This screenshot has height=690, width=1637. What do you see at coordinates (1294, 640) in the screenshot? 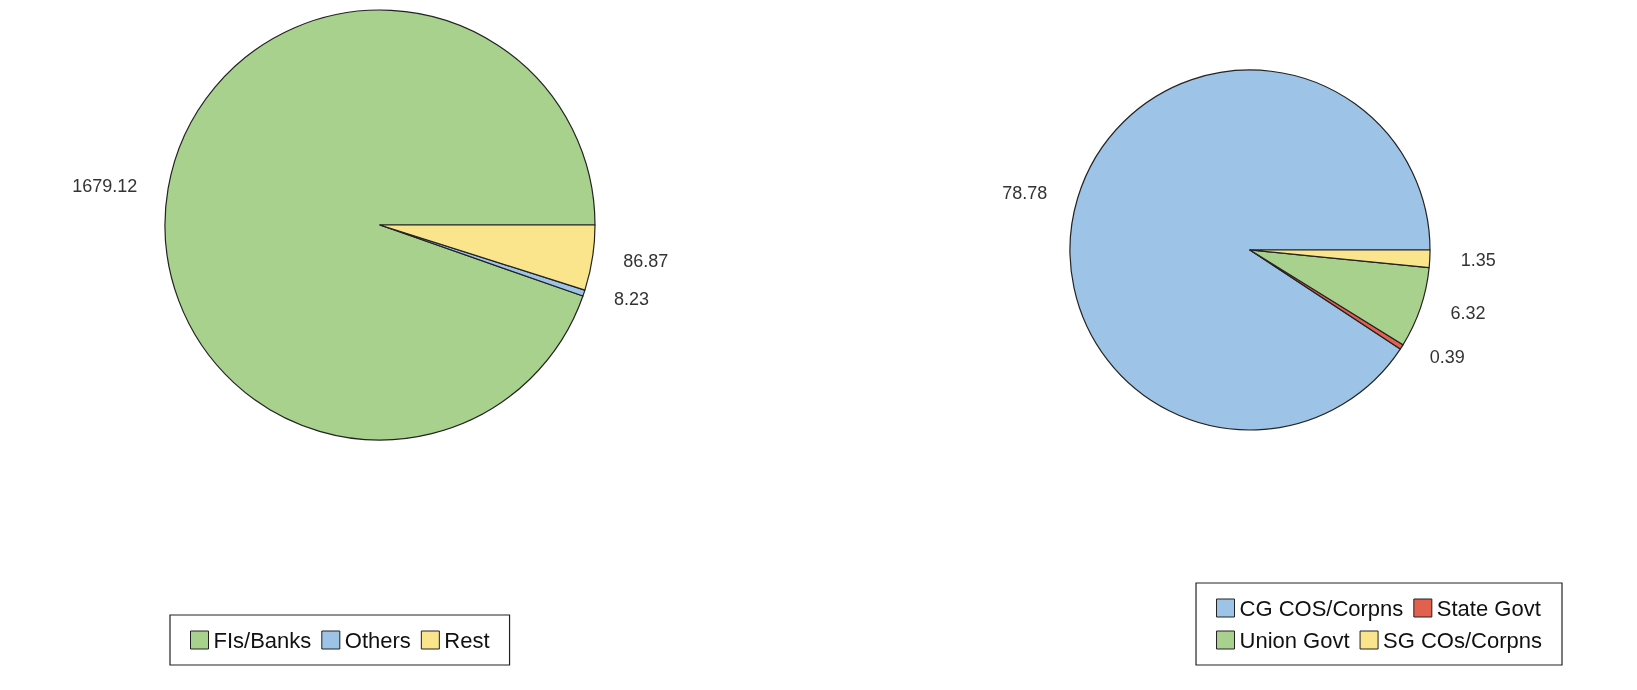
I see `legend-label: Union Govt` at bounding box center [1294, 640].